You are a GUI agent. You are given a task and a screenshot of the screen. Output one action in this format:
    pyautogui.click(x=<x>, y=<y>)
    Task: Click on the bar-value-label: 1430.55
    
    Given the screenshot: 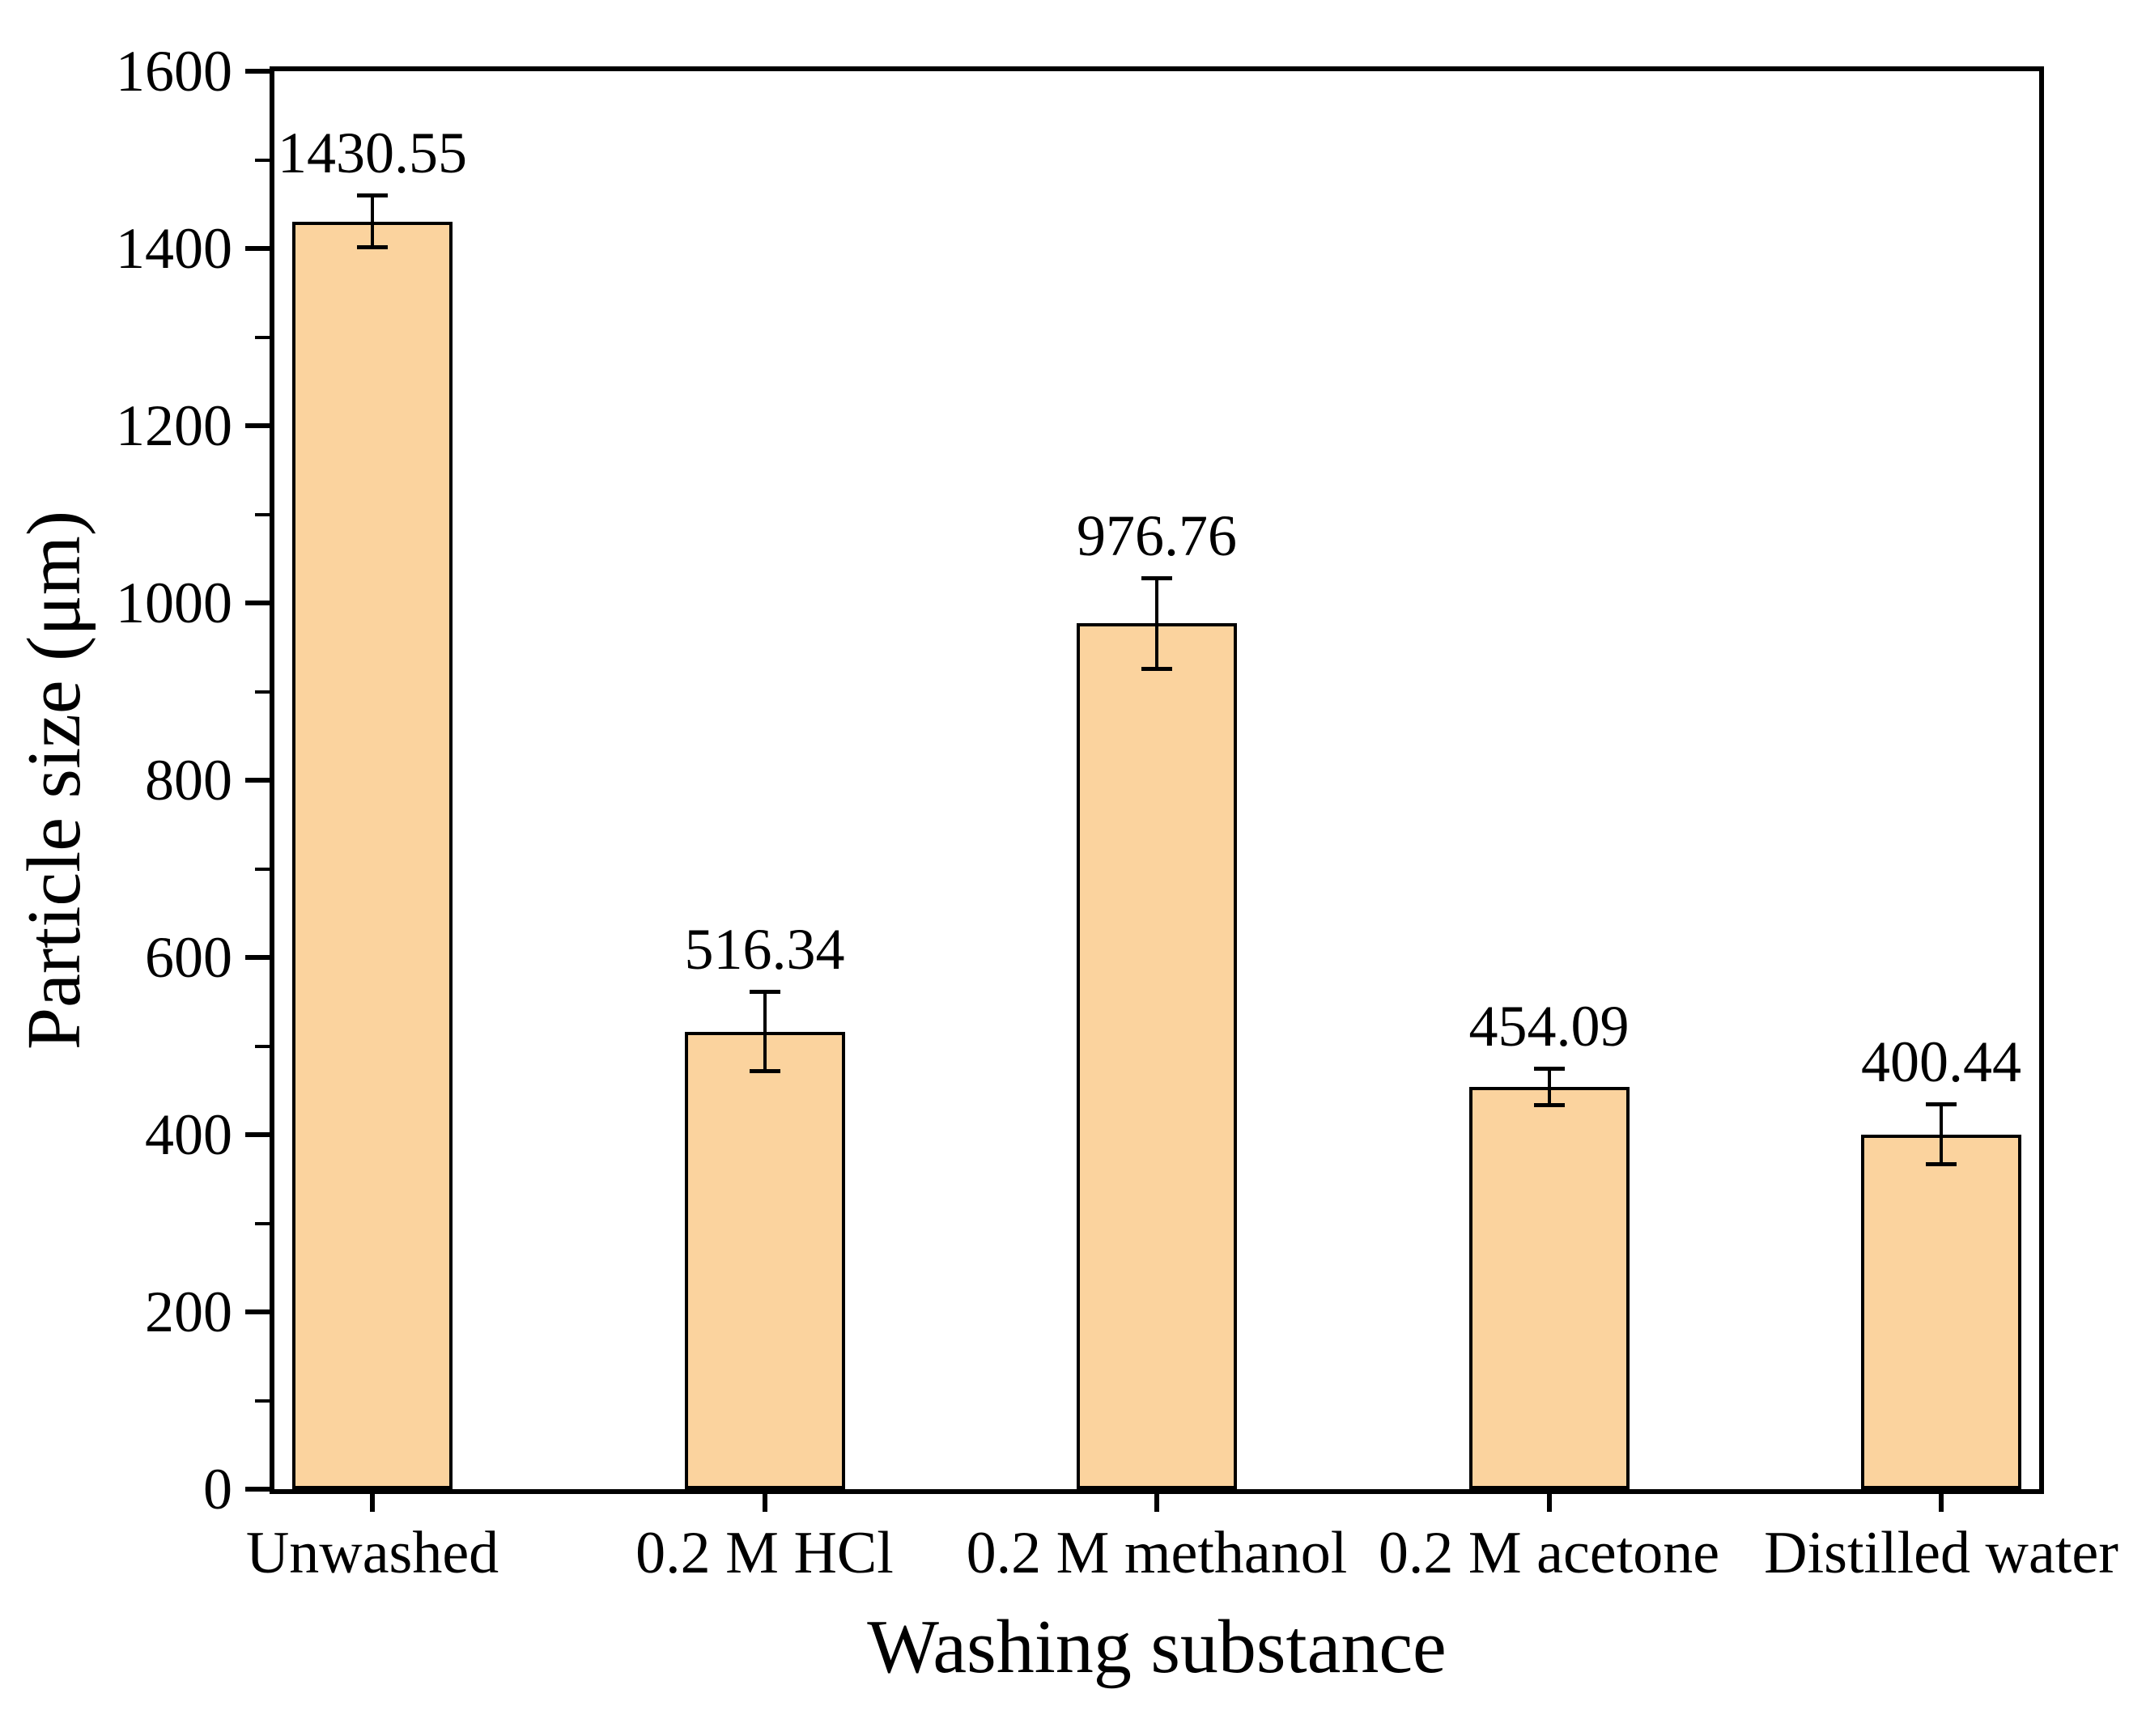 What is the action you would take?
    pyautogui.click(x=373, y=152)
    